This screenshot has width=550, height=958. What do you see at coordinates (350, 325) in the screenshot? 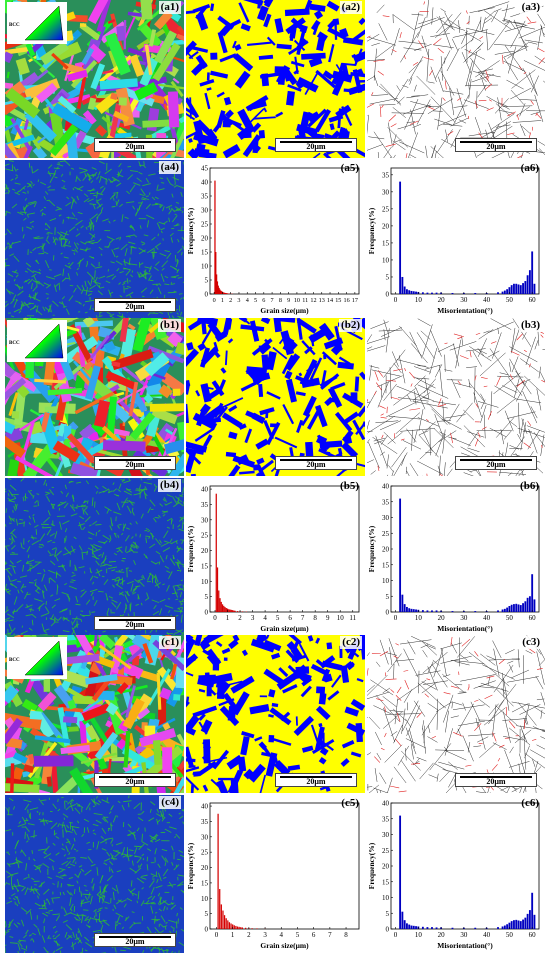
I see `panel-label: (b2)` at bounding box center [350, 325].